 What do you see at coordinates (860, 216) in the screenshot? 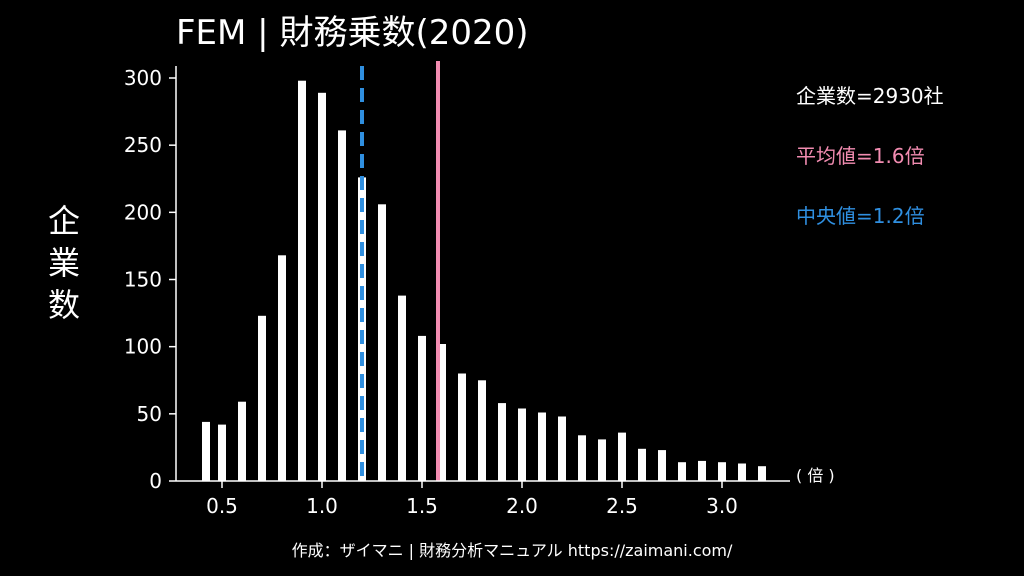
I see `stat-median: 中央値=1.2倍` at bounding box center [860, 216].